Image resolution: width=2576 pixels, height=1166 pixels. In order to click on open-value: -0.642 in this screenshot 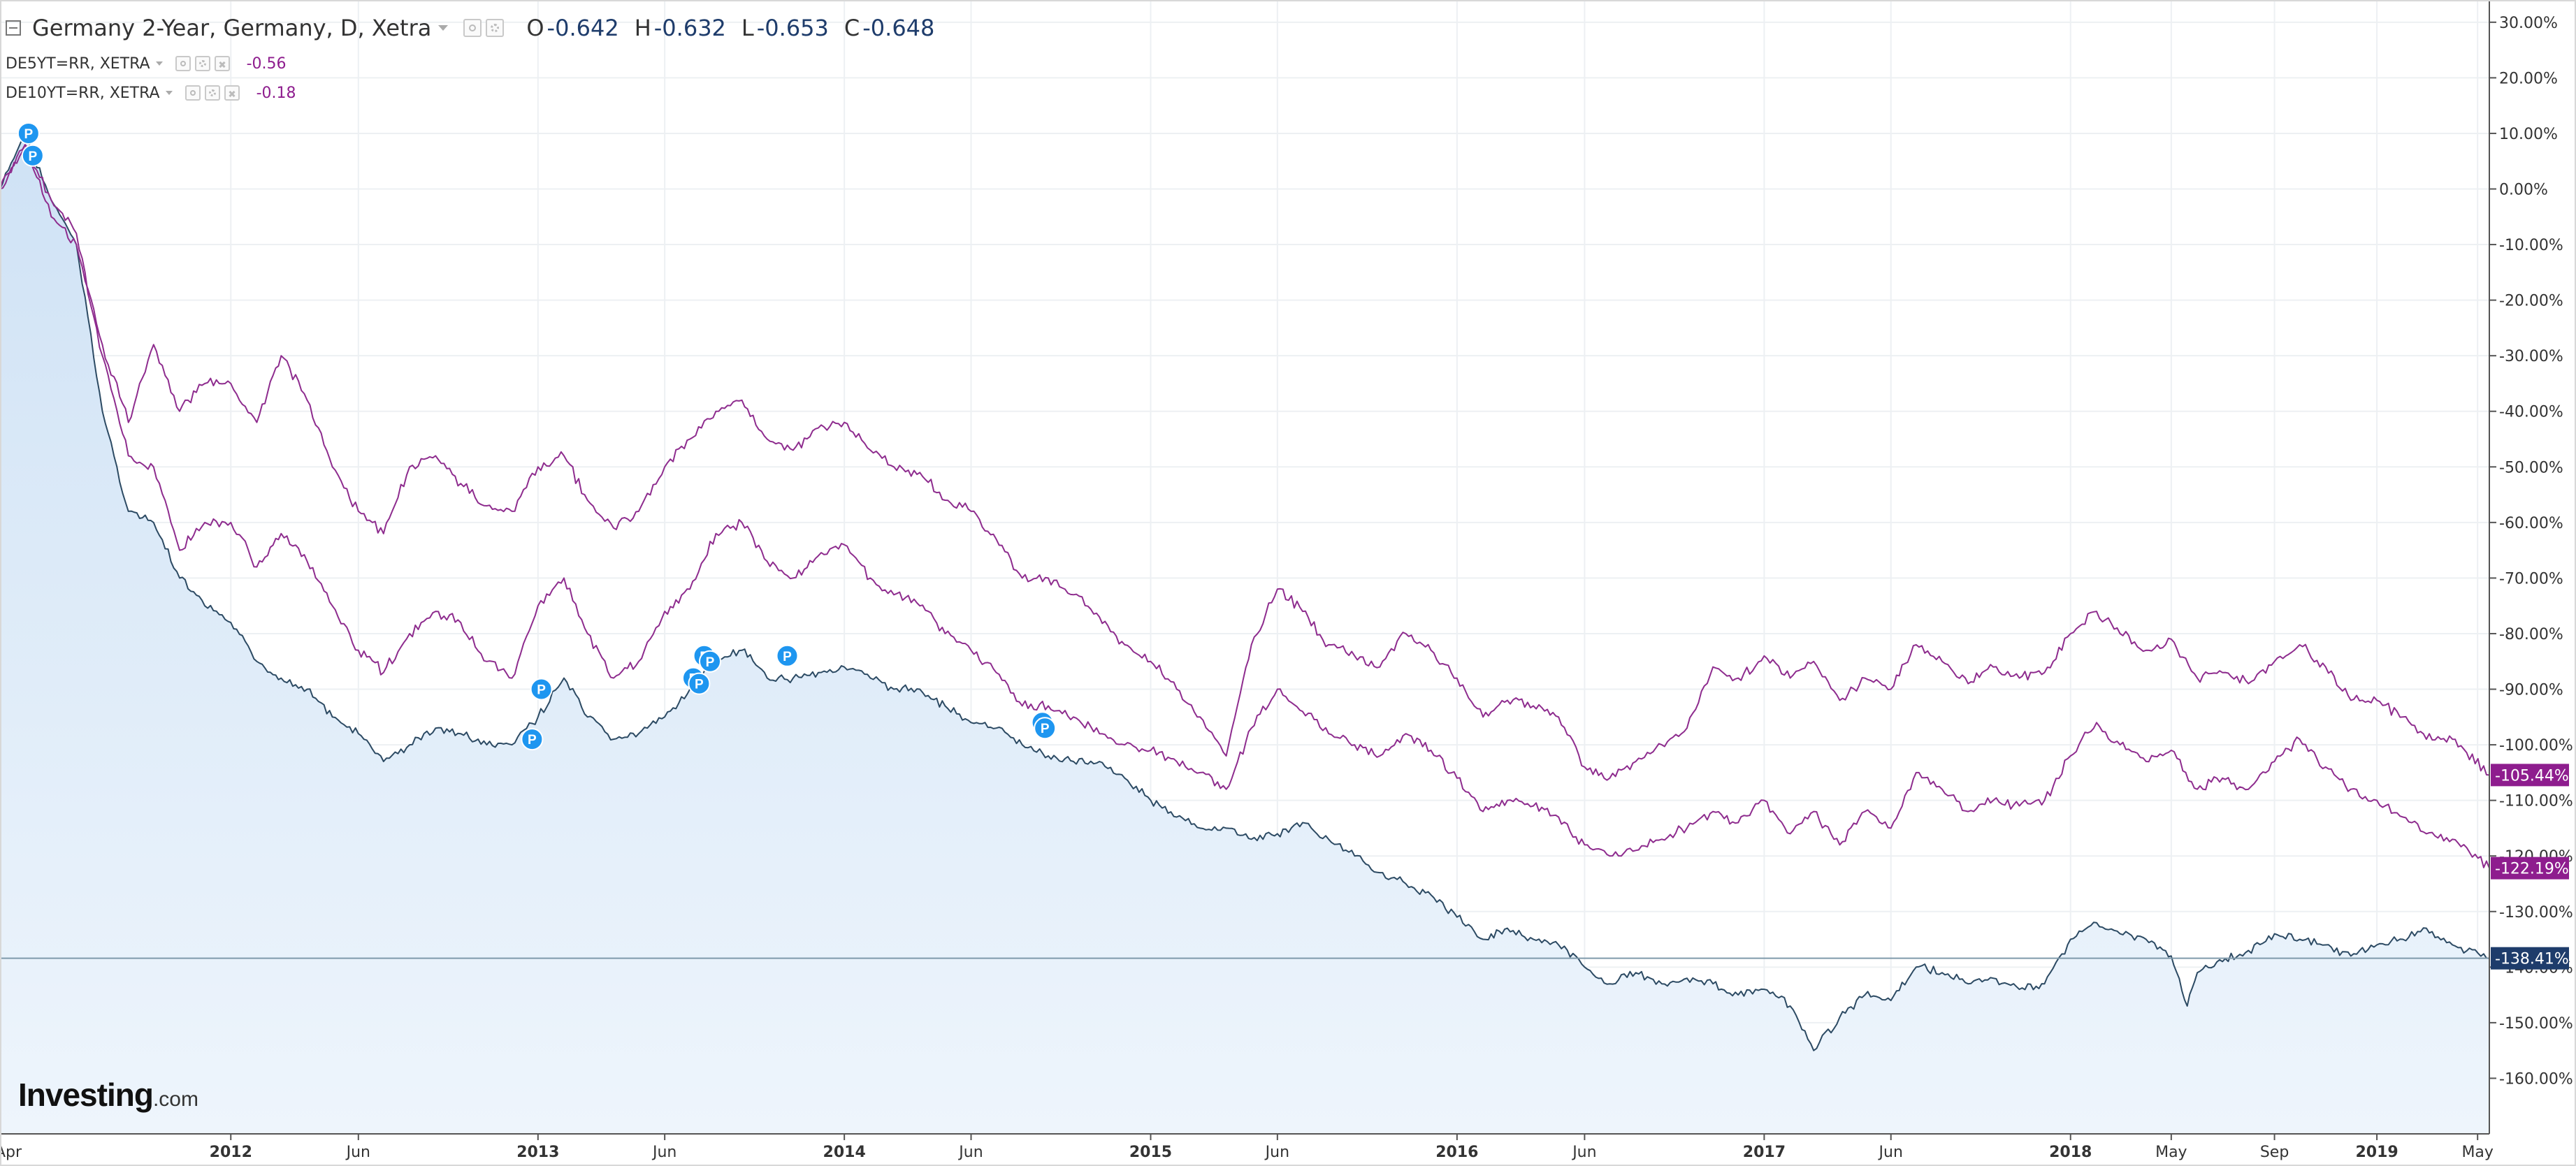, I will do `click(583, 28)`.